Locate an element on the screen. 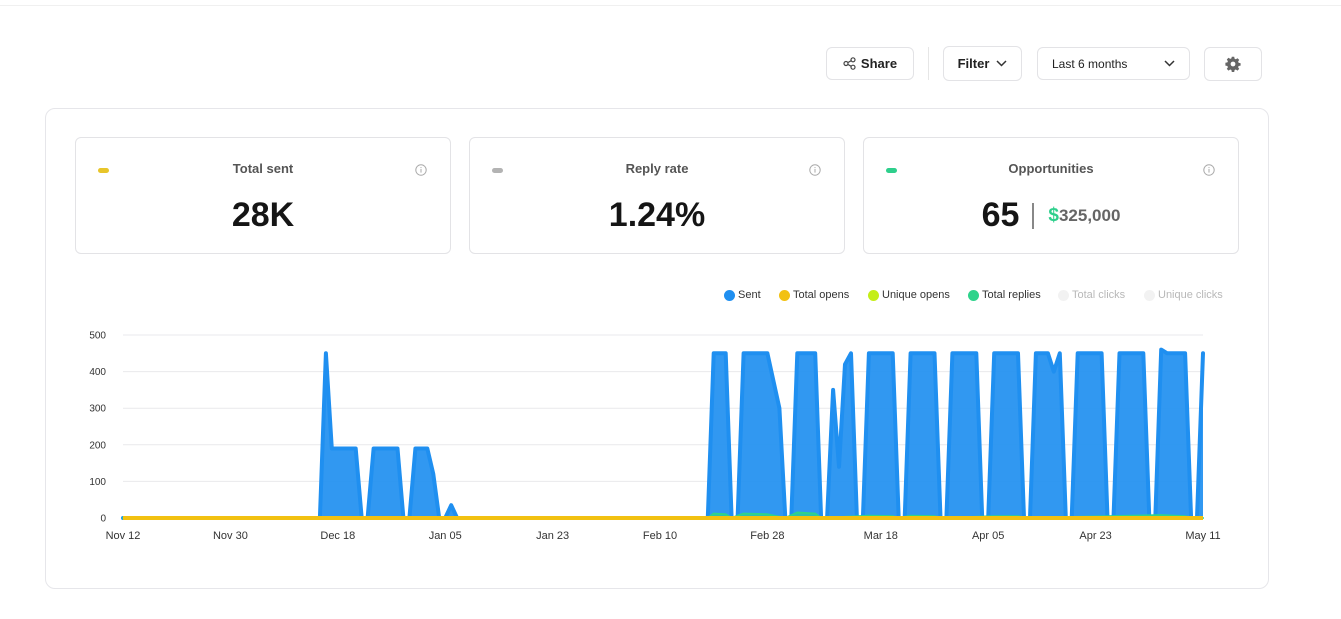 Image resolution: width=1341 pixels, height=619 pixels. date-range-label: Last 6 months is located at coordinates (1090, 63).